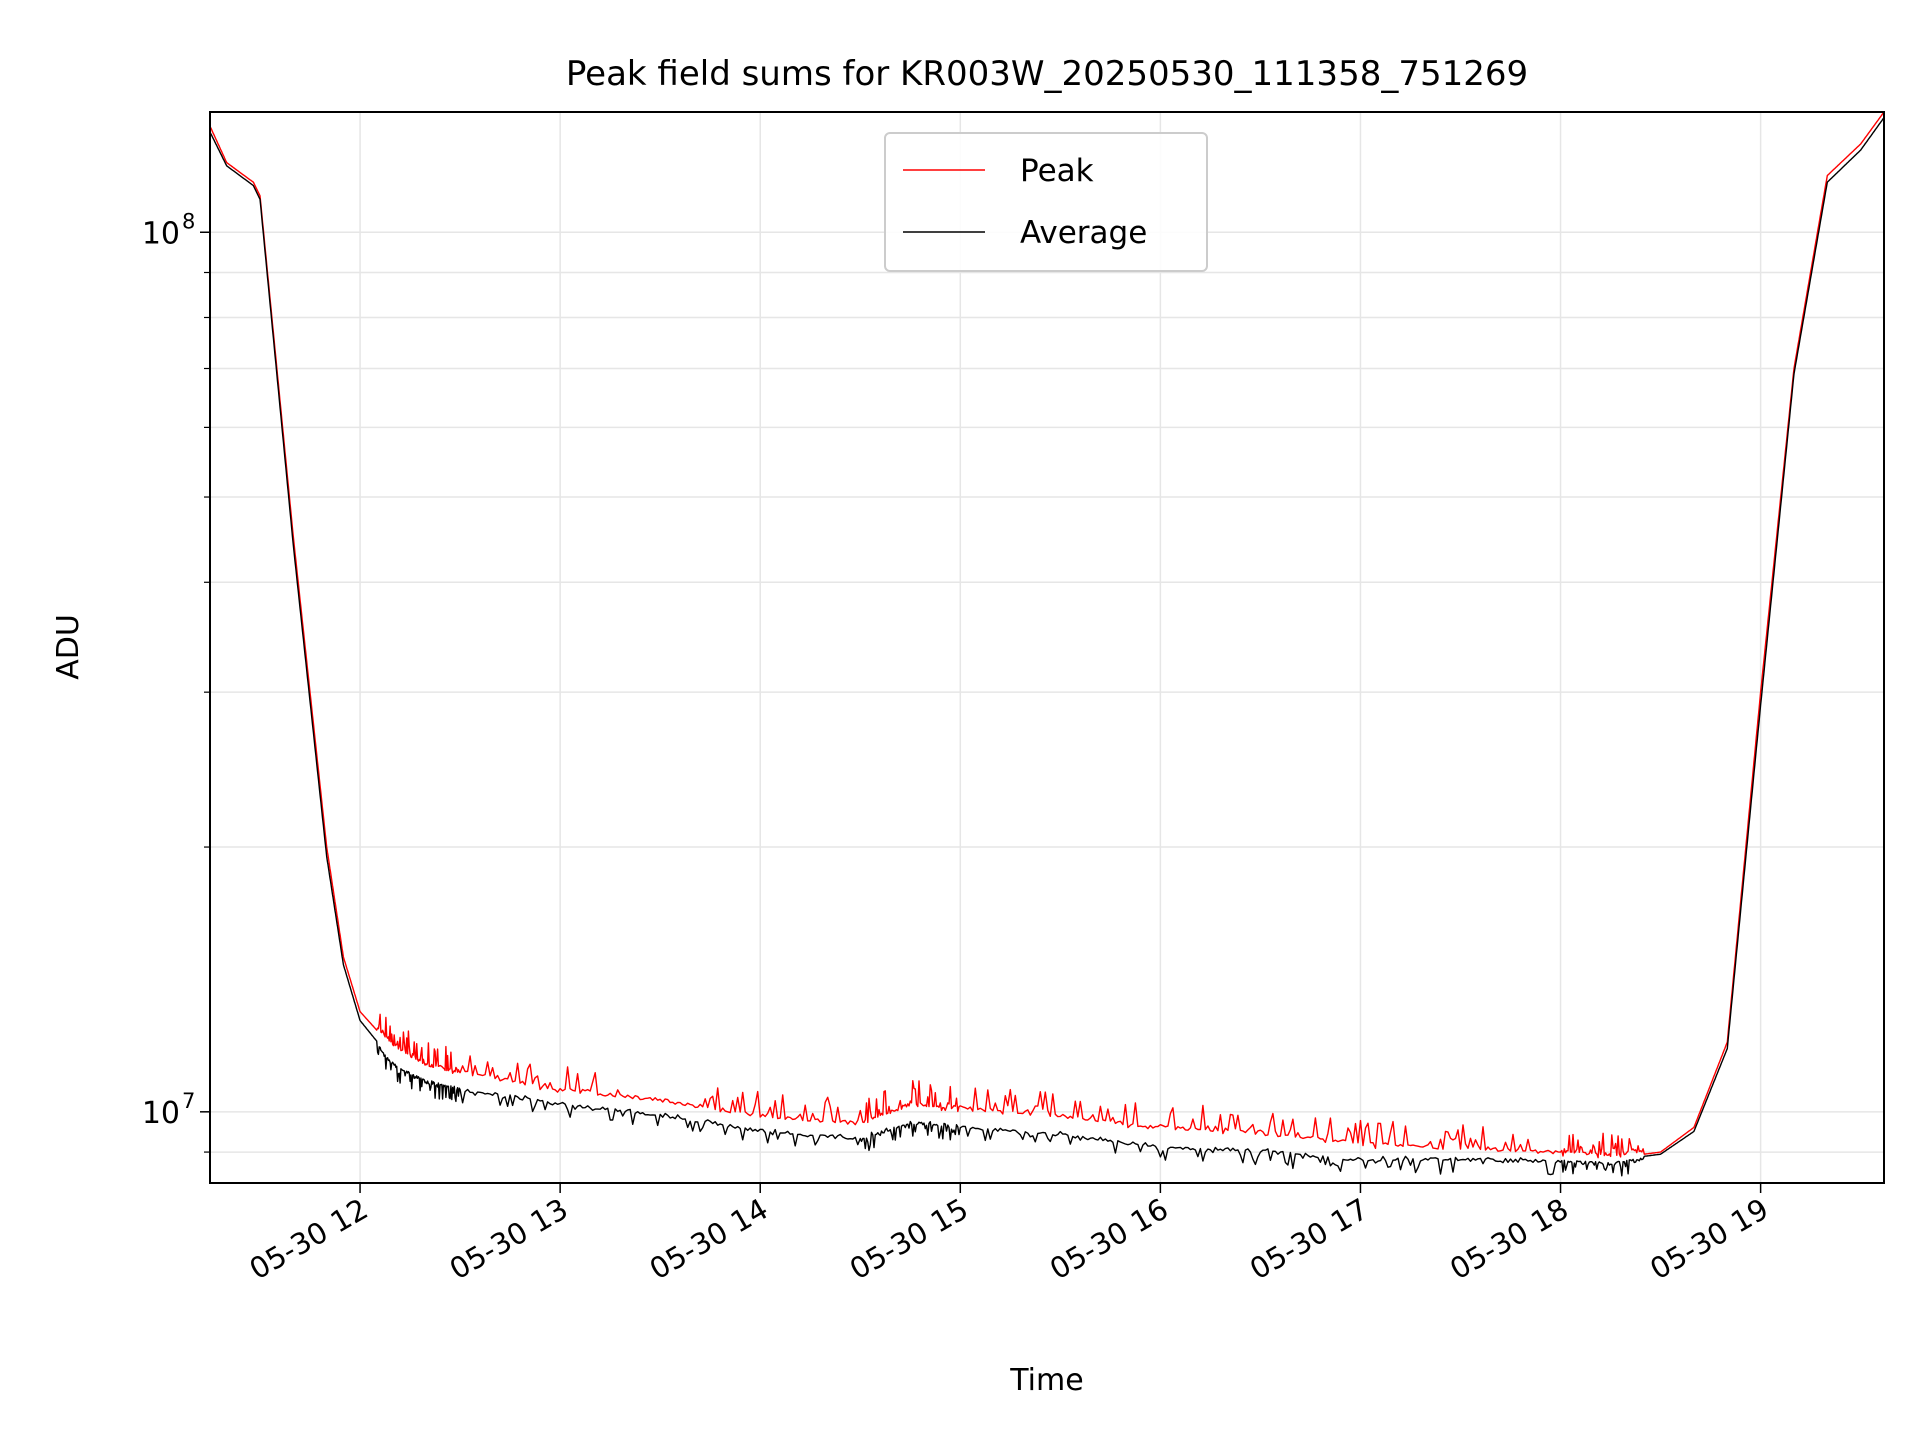 The height and width of the screenshot is (1440, 1920). What do you see at coordinates (188, 221) in the screenshot?
I see `y-tick-exponent: 8` at bounding box center [188, 221].